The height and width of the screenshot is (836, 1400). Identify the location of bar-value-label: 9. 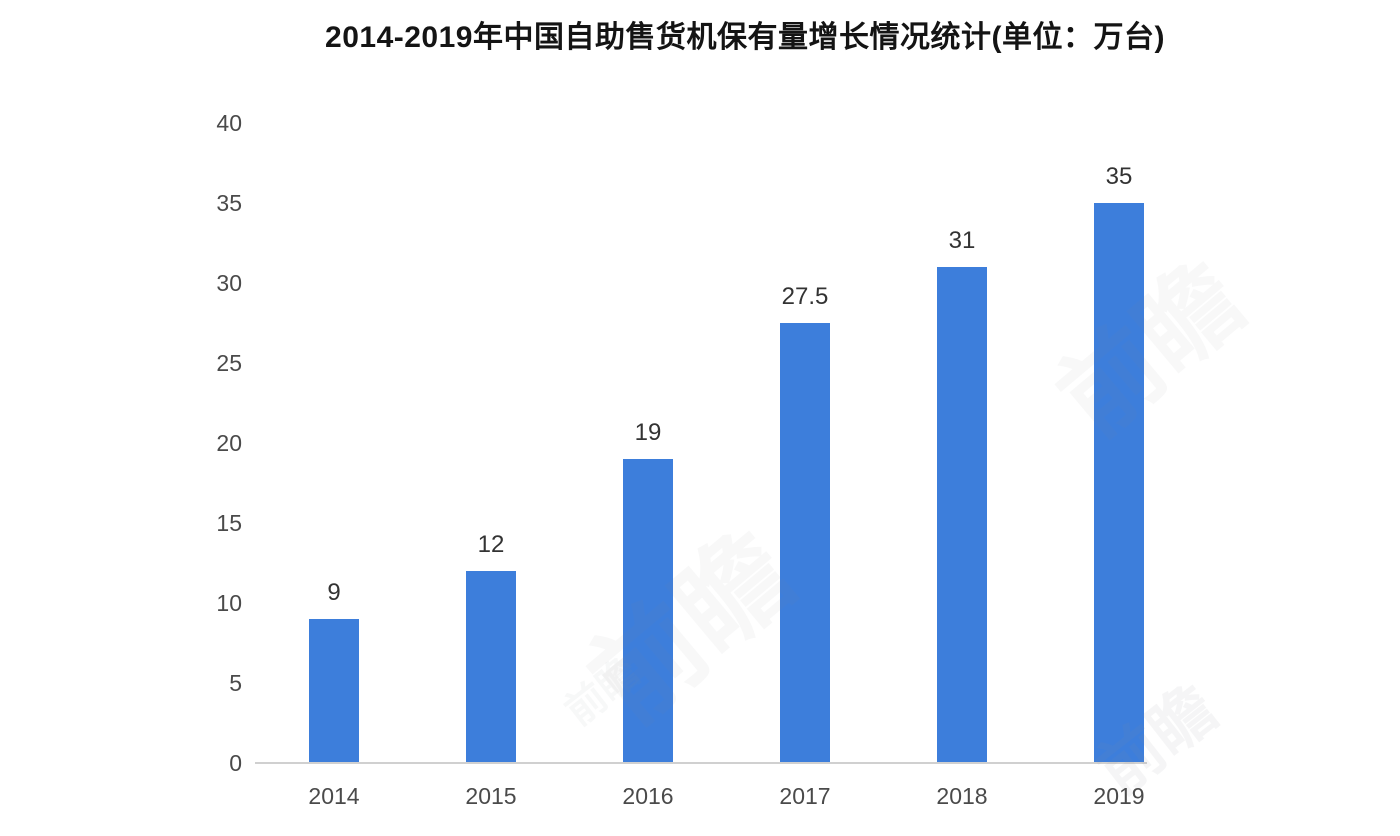
(334, 592).